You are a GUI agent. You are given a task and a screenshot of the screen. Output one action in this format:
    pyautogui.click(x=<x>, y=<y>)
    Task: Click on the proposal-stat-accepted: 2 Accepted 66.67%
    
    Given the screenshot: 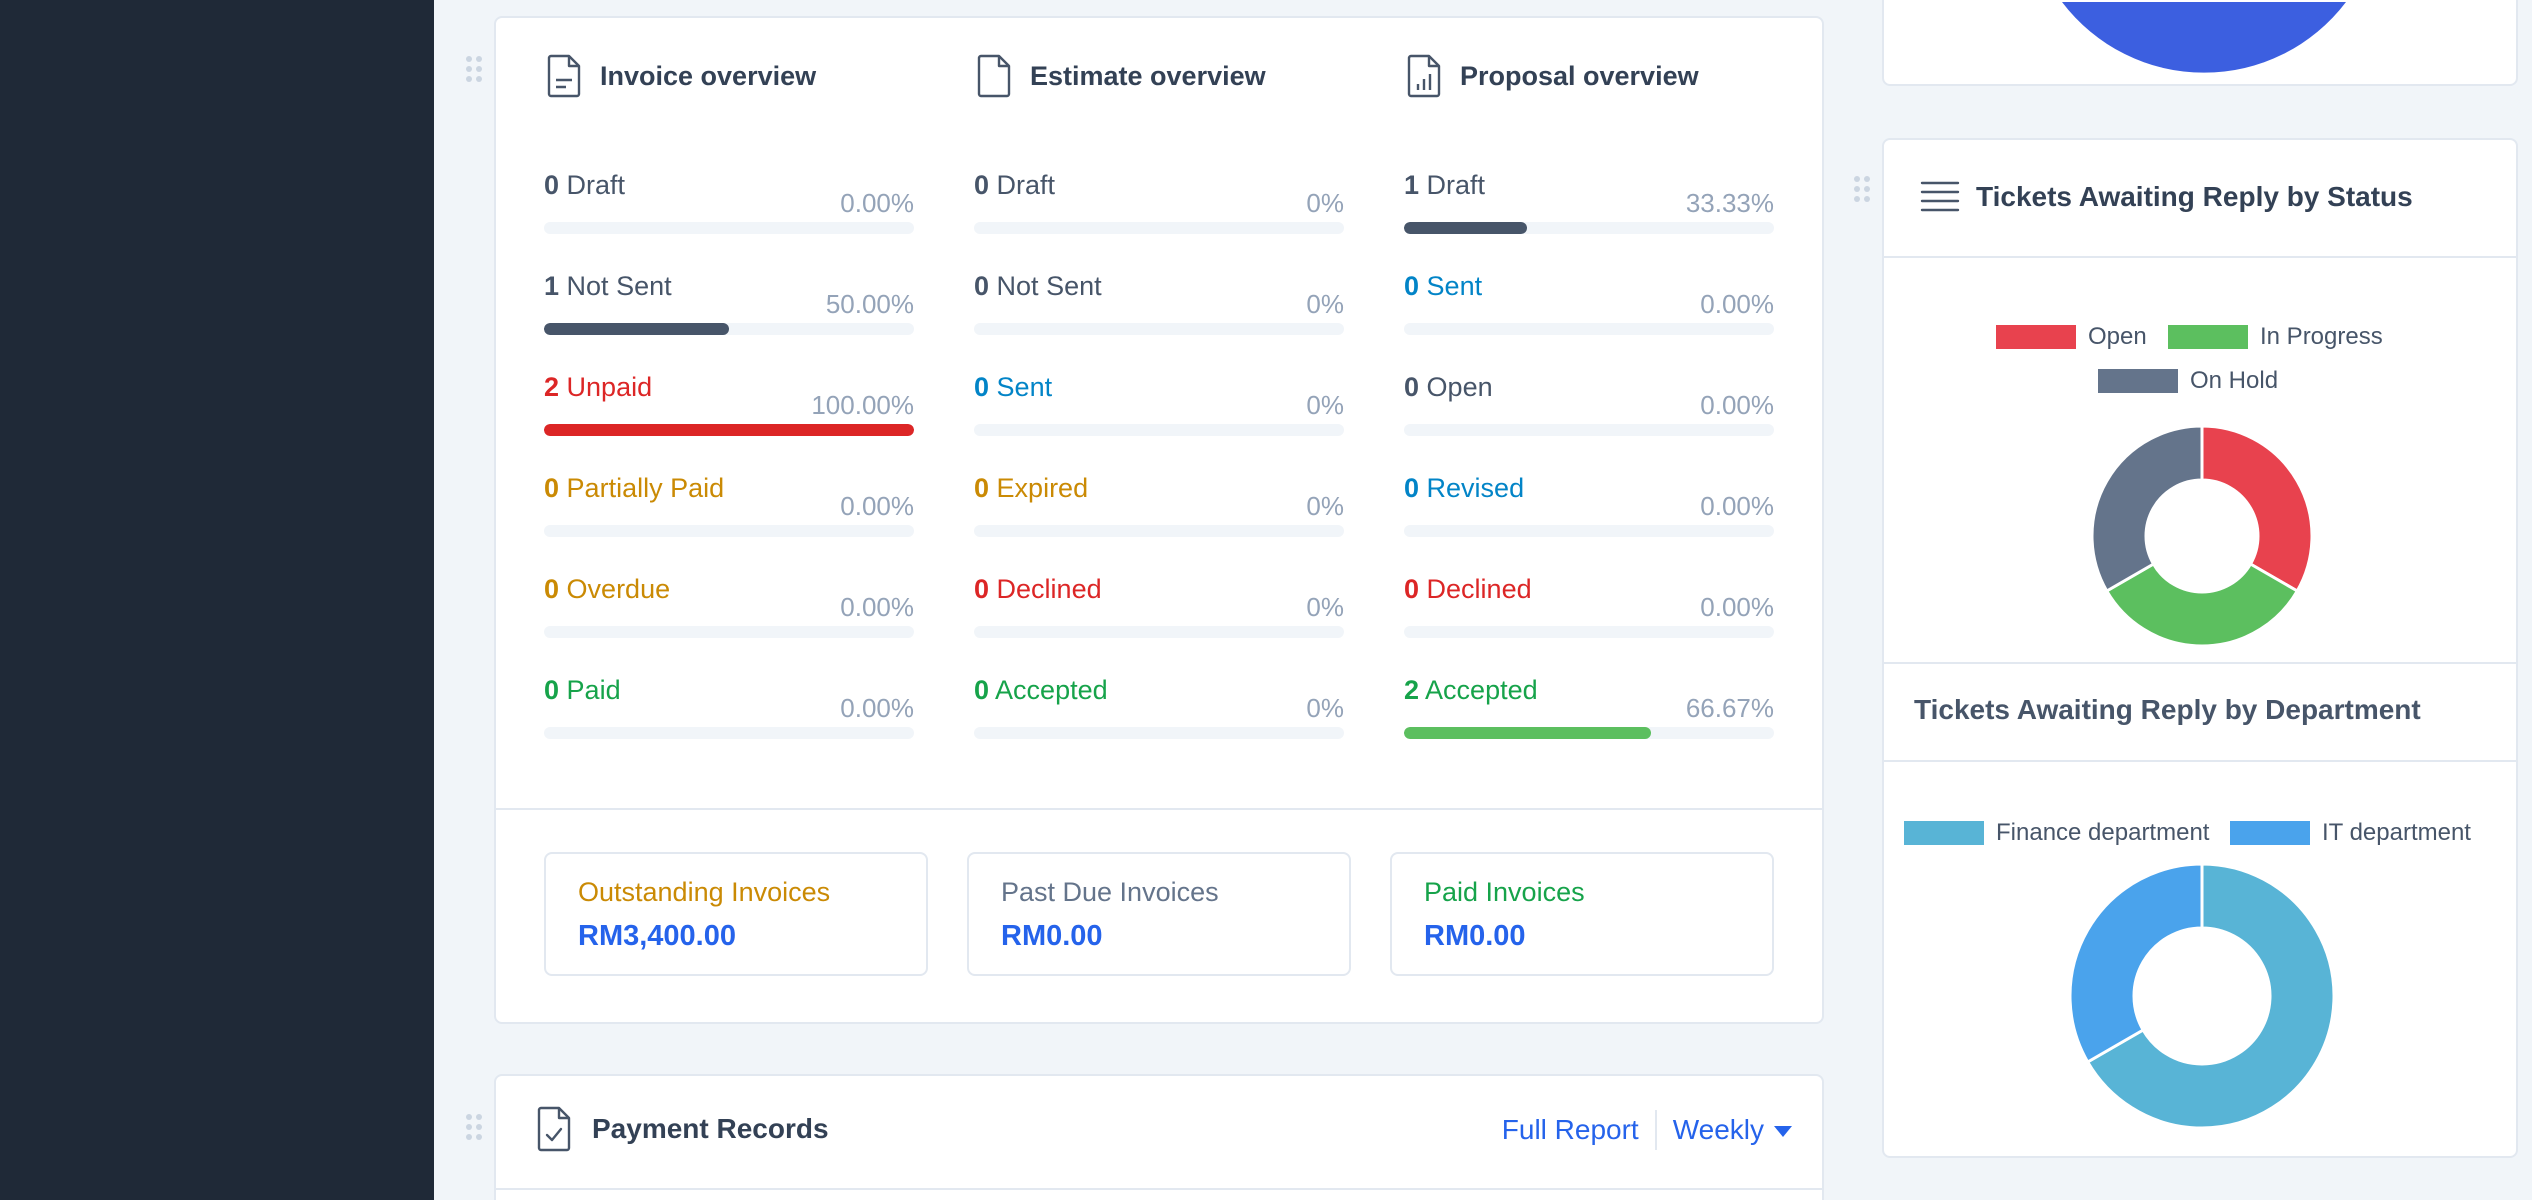 What is the action you would take?
    pyautogui.click(x=1589, y=706)
    